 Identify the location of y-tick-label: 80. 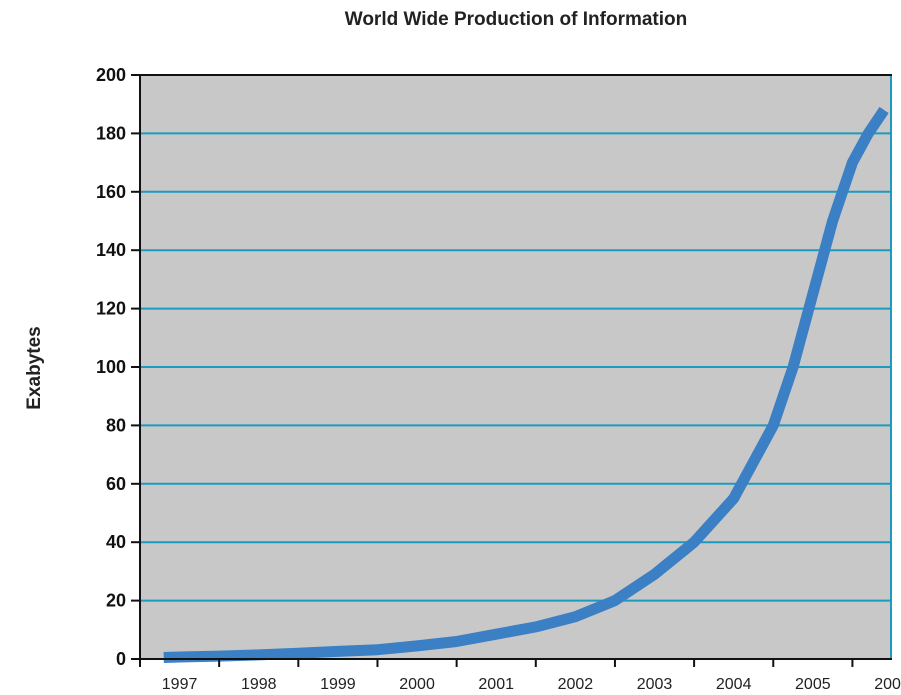
(116, 425).